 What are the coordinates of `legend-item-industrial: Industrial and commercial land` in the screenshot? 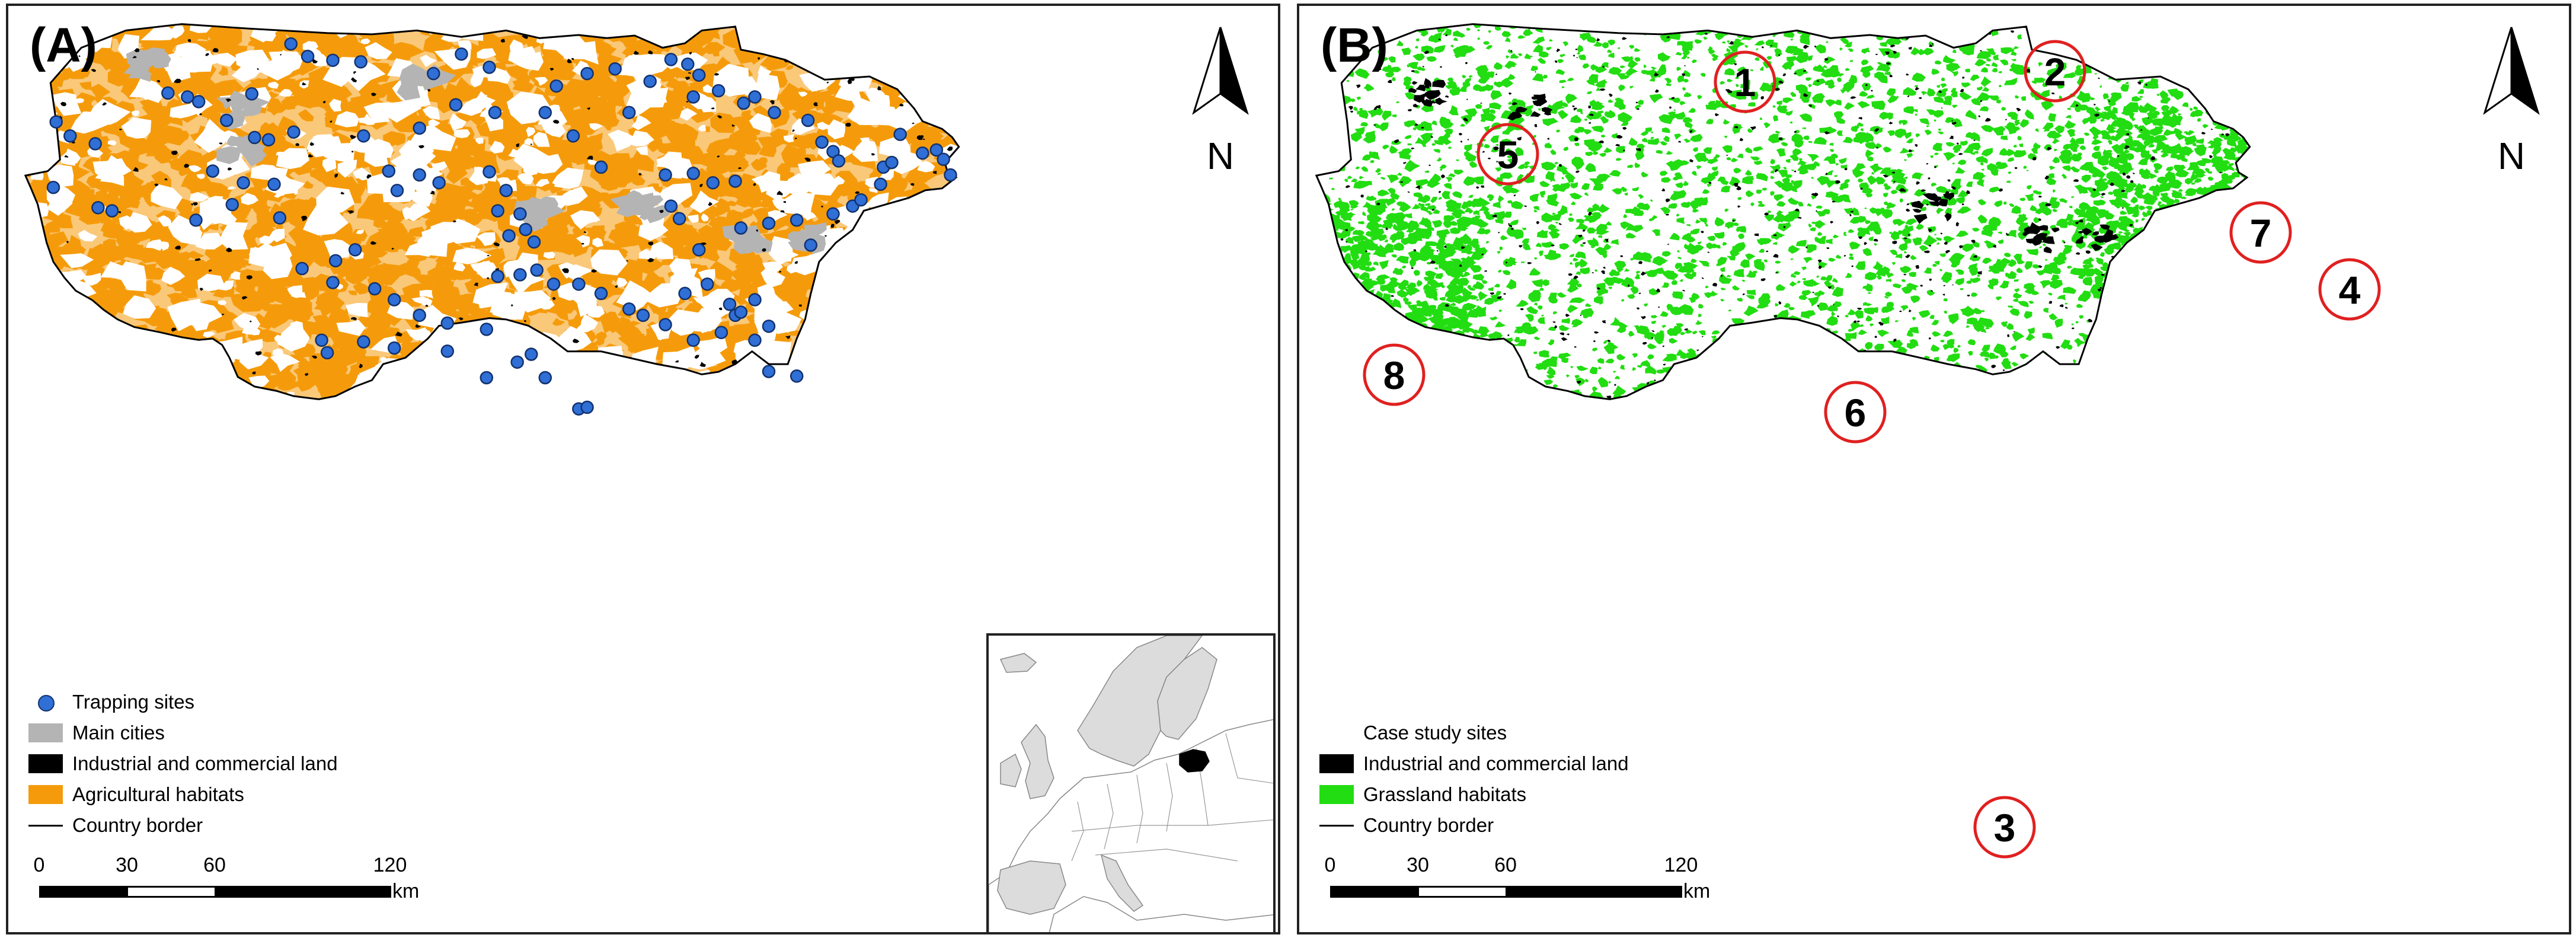 It's located at (181, 764).